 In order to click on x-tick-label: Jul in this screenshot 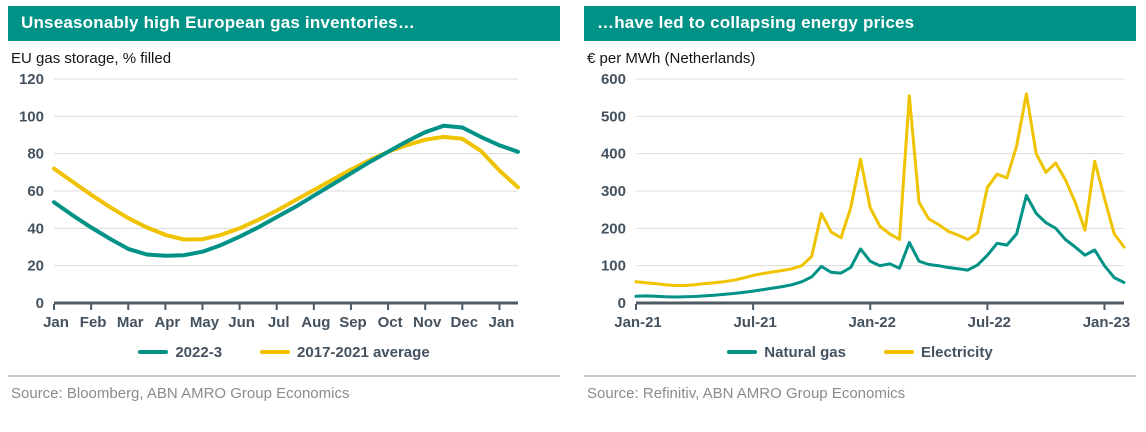, I will do `click(279, 322)`.